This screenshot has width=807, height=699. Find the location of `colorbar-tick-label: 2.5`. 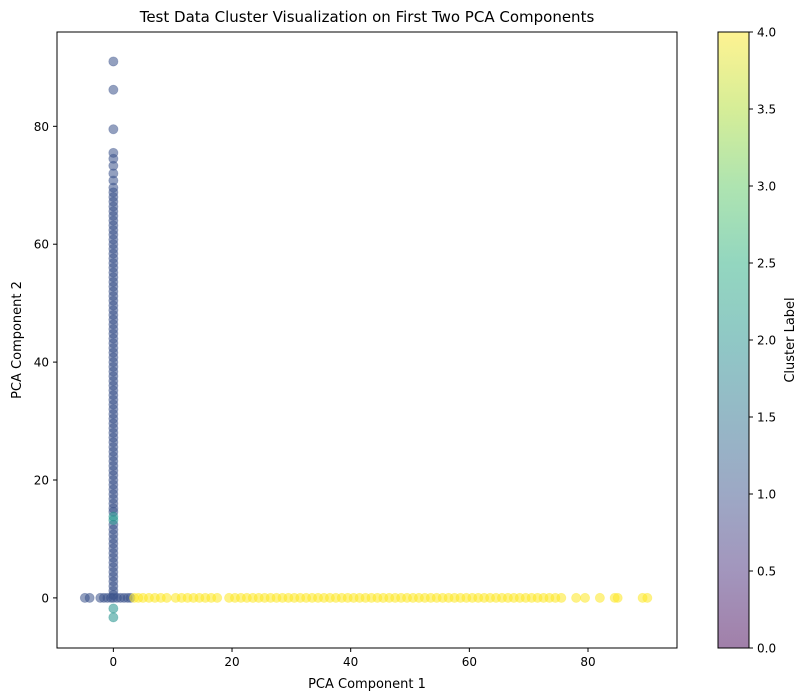

colorbar-tick-label: 2.5 is located at coordinates (766, 264).